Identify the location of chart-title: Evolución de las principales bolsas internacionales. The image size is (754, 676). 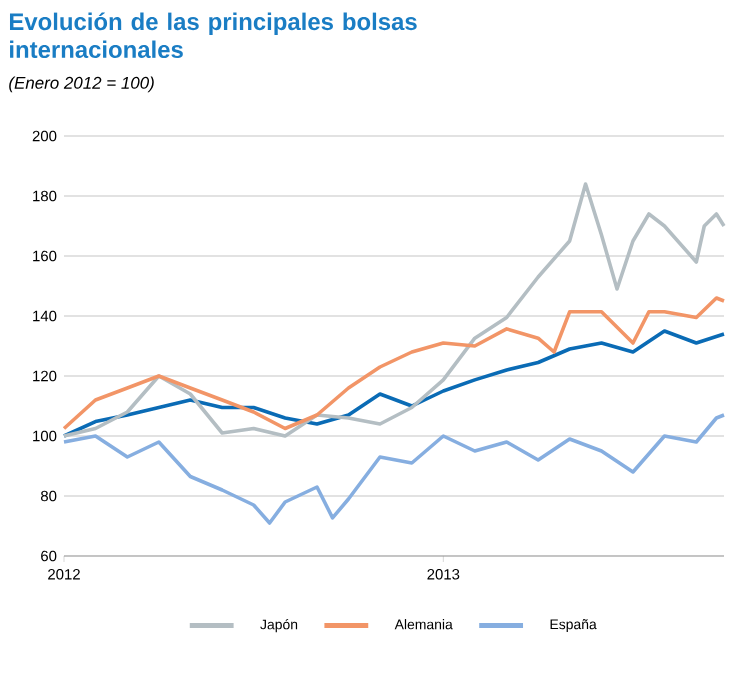
(213, 35).